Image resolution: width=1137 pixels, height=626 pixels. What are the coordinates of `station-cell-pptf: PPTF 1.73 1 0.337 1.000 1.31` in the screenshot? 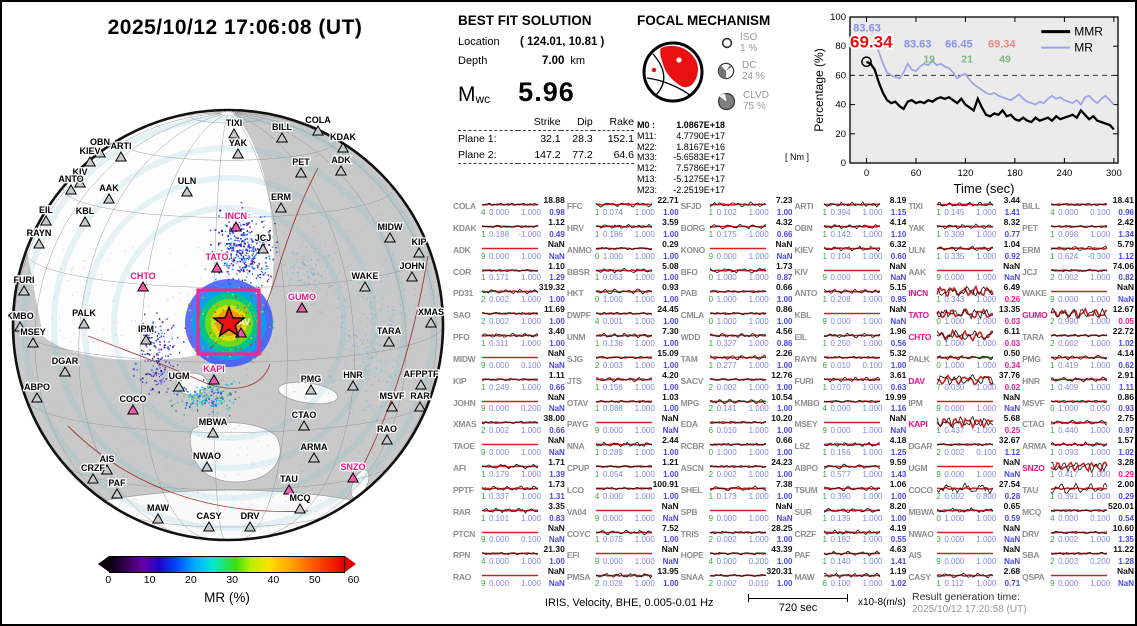 It's located at (509, 490).